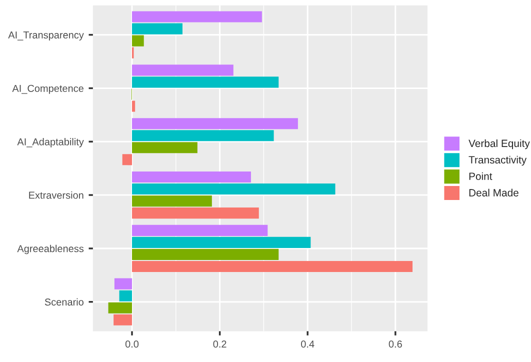  I want to click on legend-label: Deal Made, so click(493, 192).